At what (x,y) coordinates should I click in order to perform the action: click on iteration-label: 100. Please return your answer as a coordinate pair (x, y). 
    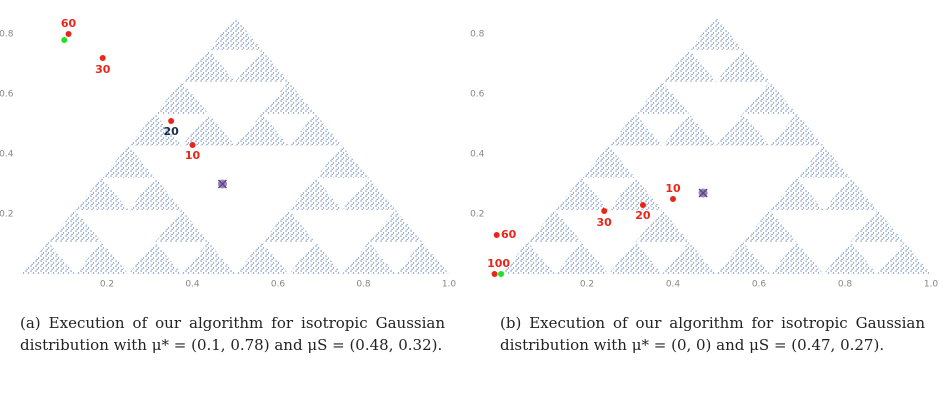
    Looking at the image, I should click on (498, 263).